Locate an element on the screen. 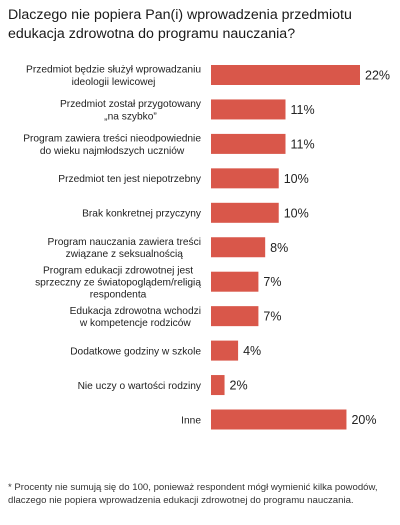 Image resolution: width=400 pixels, height=525 pixels. category-label: w kompetencje rodziców is located at coordinates (135, 323).